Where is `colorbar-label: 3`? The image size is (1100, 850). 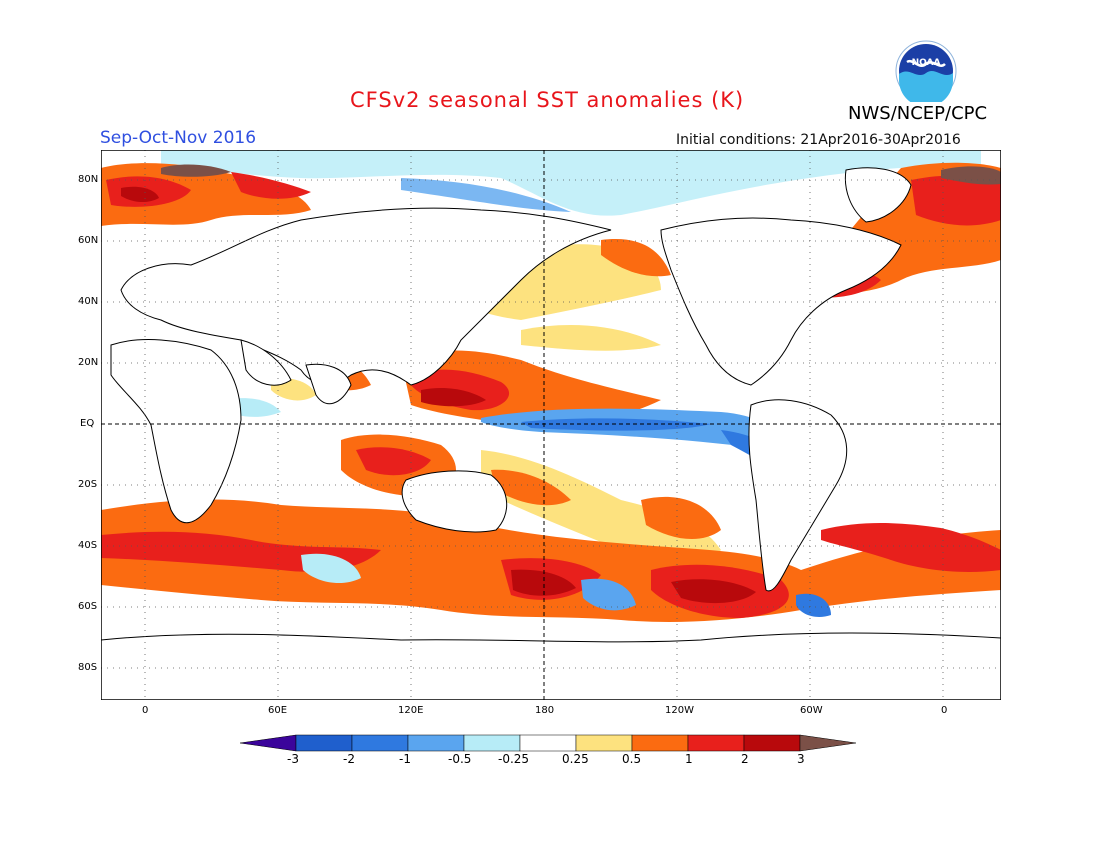
colorbar-label: 3 is located at coordinates (801, 759).